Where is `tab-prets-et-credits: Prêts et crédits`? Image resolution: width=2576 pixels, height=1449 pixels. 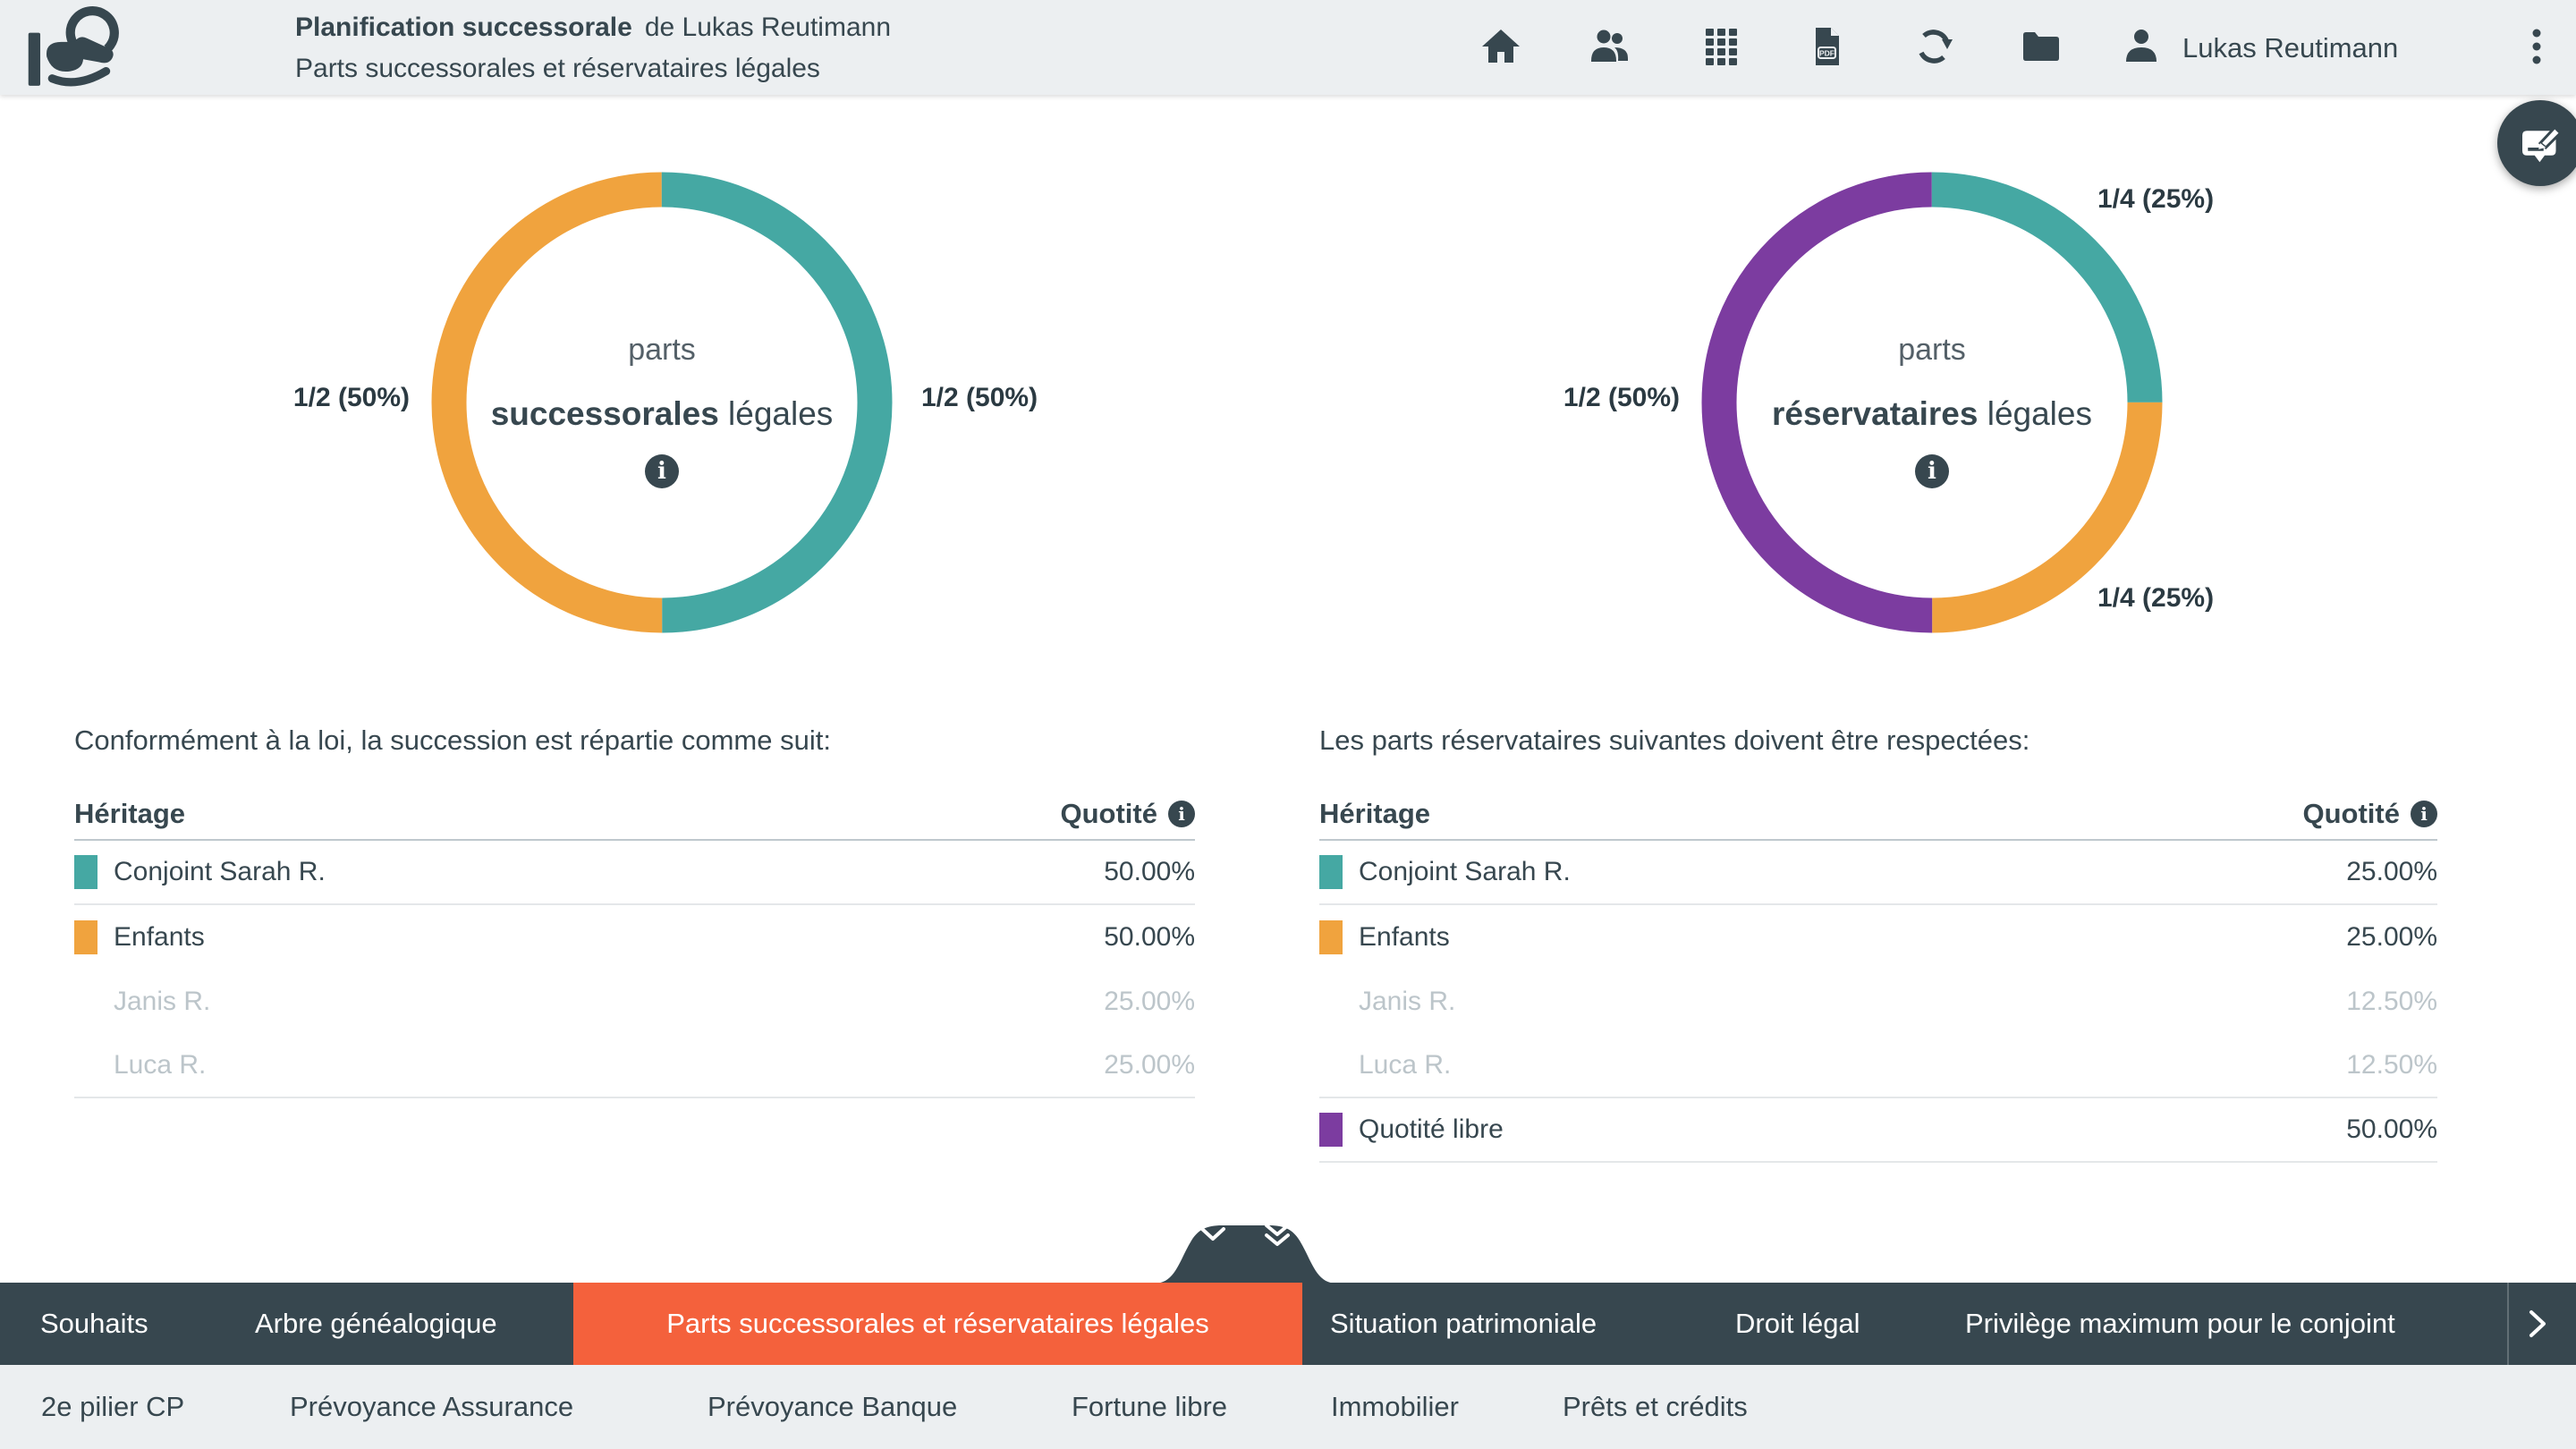
tab-prets-et-credits: Prêts et crédits is located at coordinates (1655, 1406).